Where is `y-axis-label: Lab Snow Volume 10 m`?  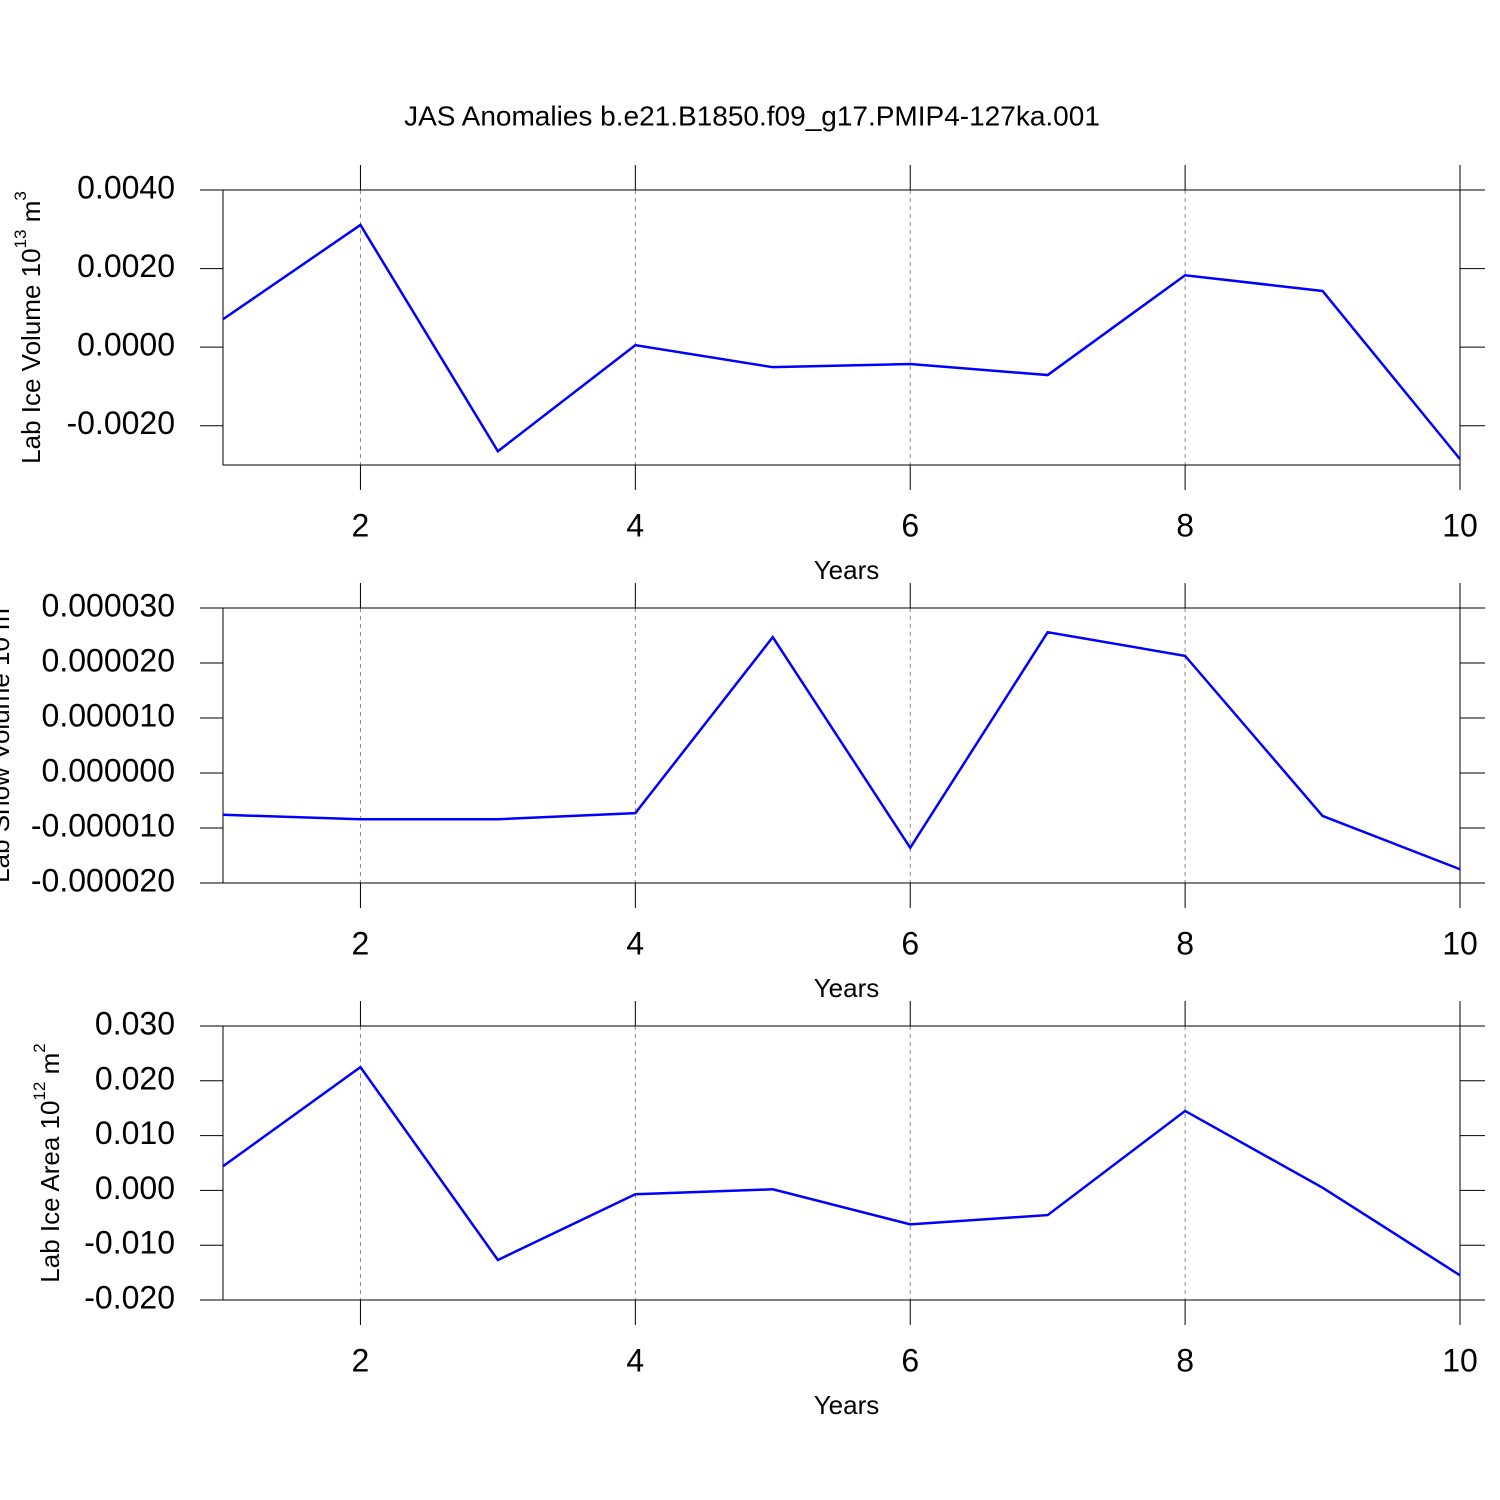
y-axis-label: Lab Snow Volume 10 m is located at coordinates (7, 745).